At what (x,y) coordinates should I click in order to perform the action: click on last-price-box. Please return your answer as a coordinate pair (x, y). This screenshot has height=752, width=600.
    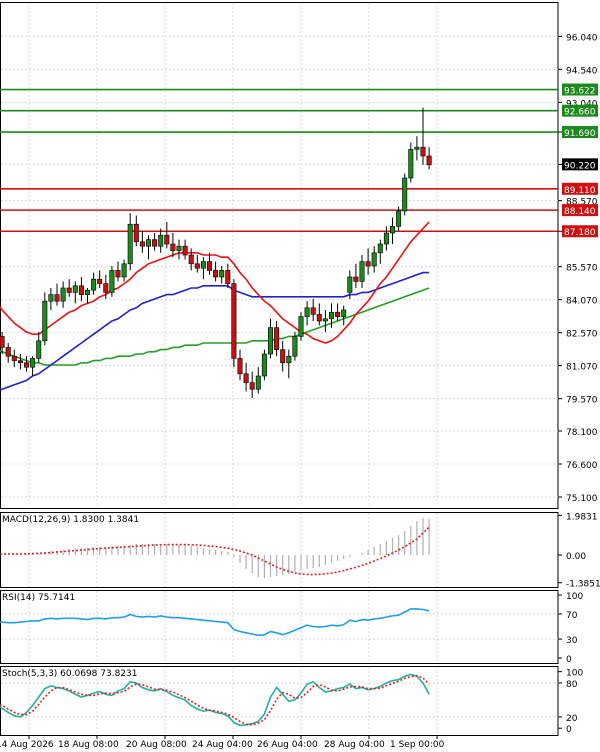
    Looking at the image, I should click on (580, 164).